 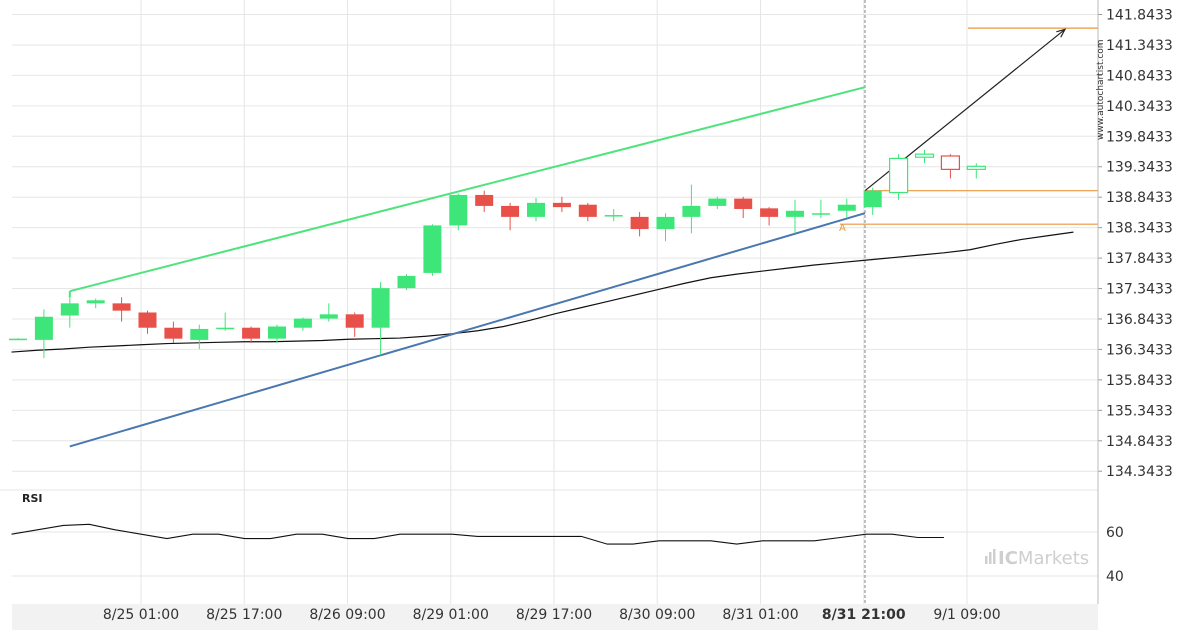 What do you see at coordinates (1101, 89) in the screenshot?
I see `watermark-text: www.autochartist.com` at bounding box center [1101, 89].